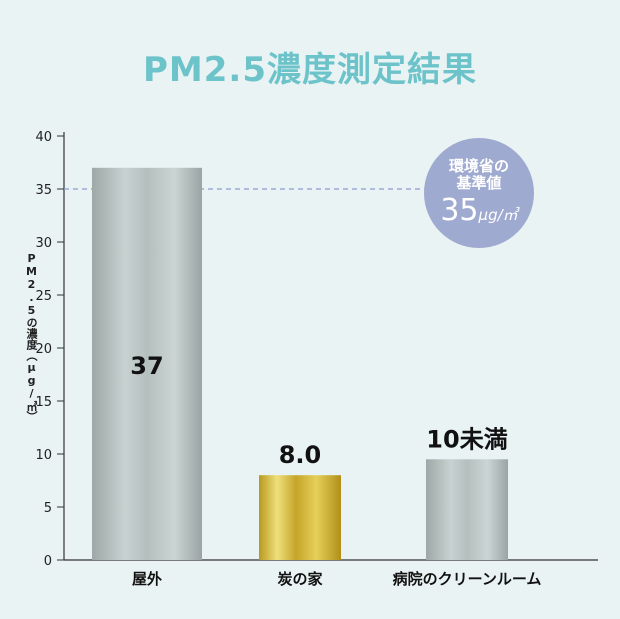  What do you see at coordinates (48, 561) in the screenshot?
I see `y-tick-label: 0` at bounding box center [48, 561].